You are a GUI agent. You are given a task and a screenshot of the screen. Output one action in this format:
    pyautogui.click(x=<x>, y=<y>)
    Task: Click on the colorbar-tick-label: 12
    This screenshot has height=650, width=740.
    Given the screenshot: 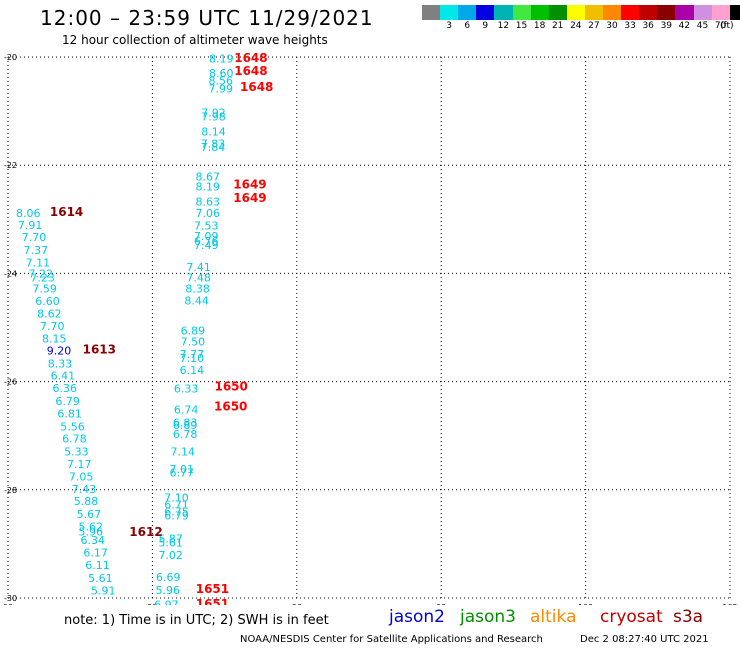 What is the action you would take?
    pyautogui.click(x=503, y=26)
    